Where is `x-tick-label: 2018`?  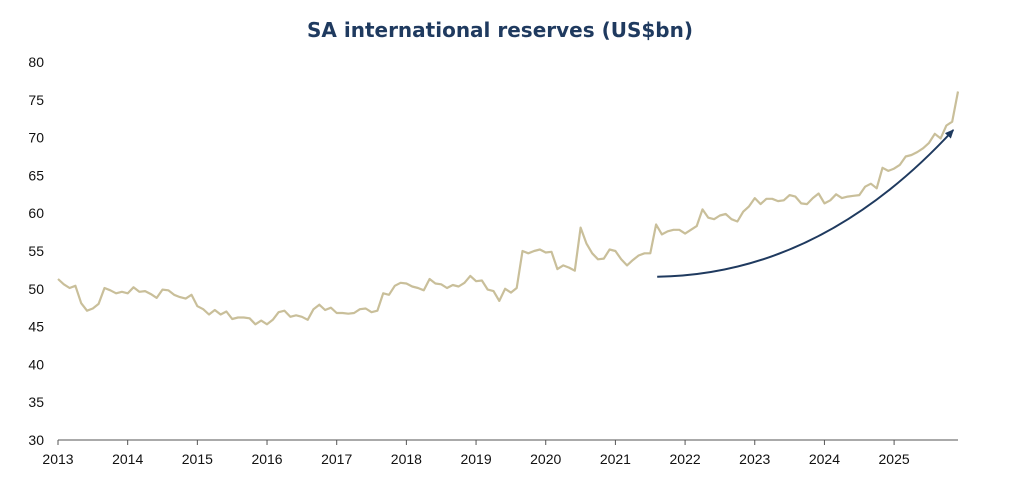 x-tick-label: 2018 is located at coordinates (406, 459).